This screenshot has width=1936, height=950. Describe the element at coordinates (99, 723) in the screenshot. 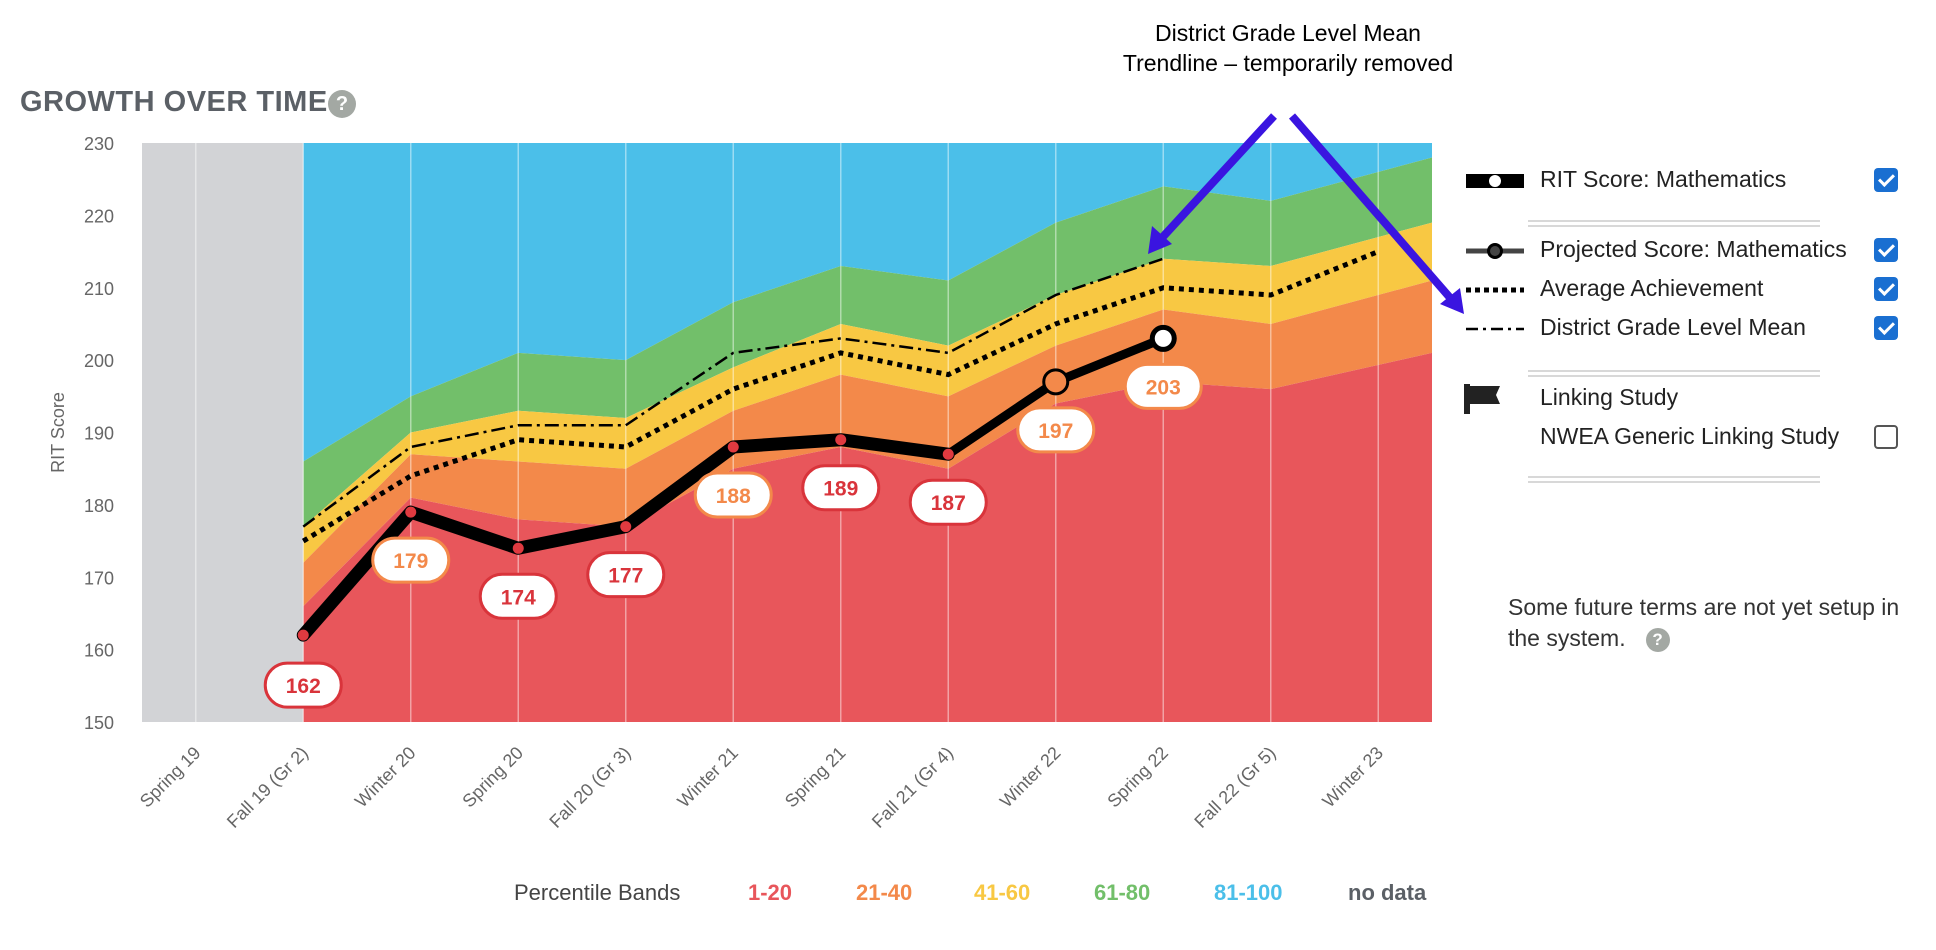

I see `y-tick-label: 150` at that location.